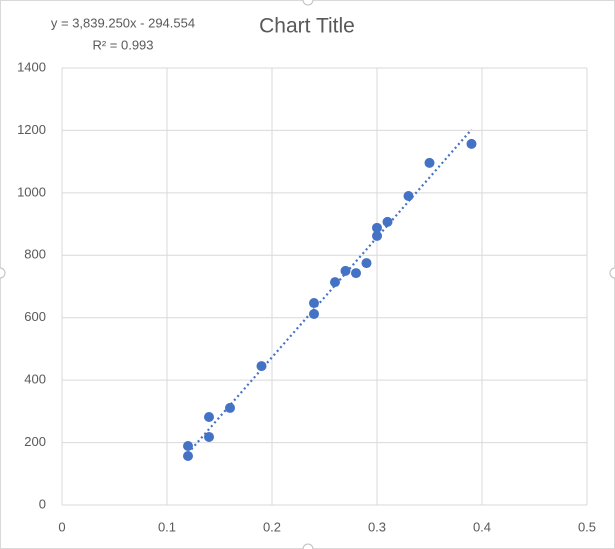 The width and height of the screenshot is (615, 549). Describe the element at coordinates (42, 503) in the screenshot. I see `y-tick-label: 0` at that location.